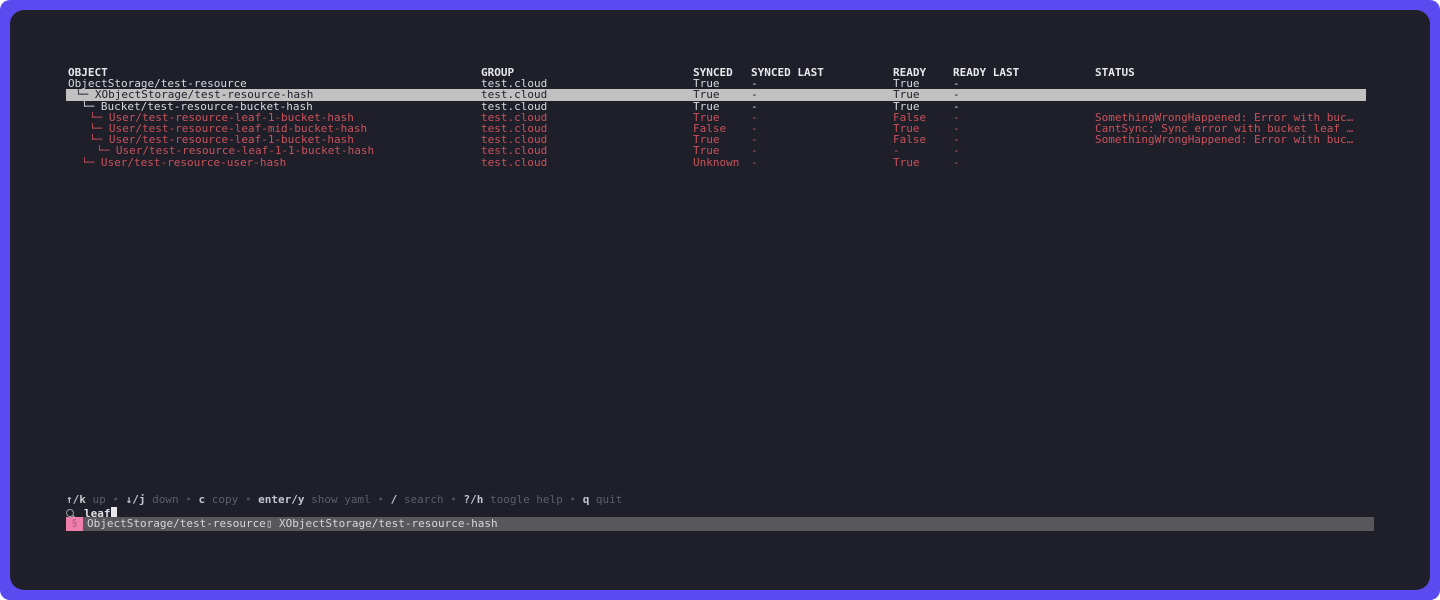  Describe the element at coordinates (222, 499) in the screenshot. I see `hint-label: copy` at that location.